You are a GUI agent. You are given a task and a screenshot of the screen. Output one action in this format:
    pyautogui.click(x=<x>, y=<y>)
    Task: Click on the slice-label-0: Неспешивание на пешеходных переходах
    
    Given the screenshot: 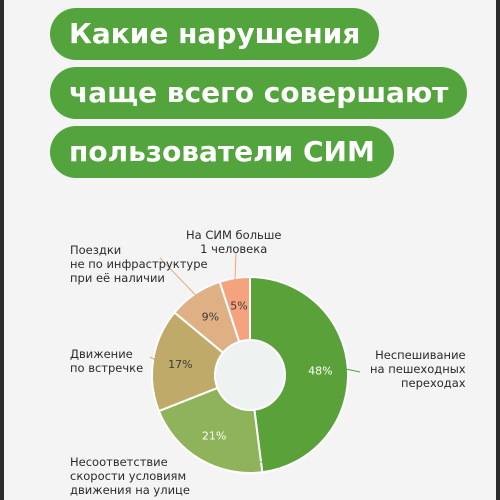 What is the action you would take?
    pyautogui.click(x=418, y=369)
    